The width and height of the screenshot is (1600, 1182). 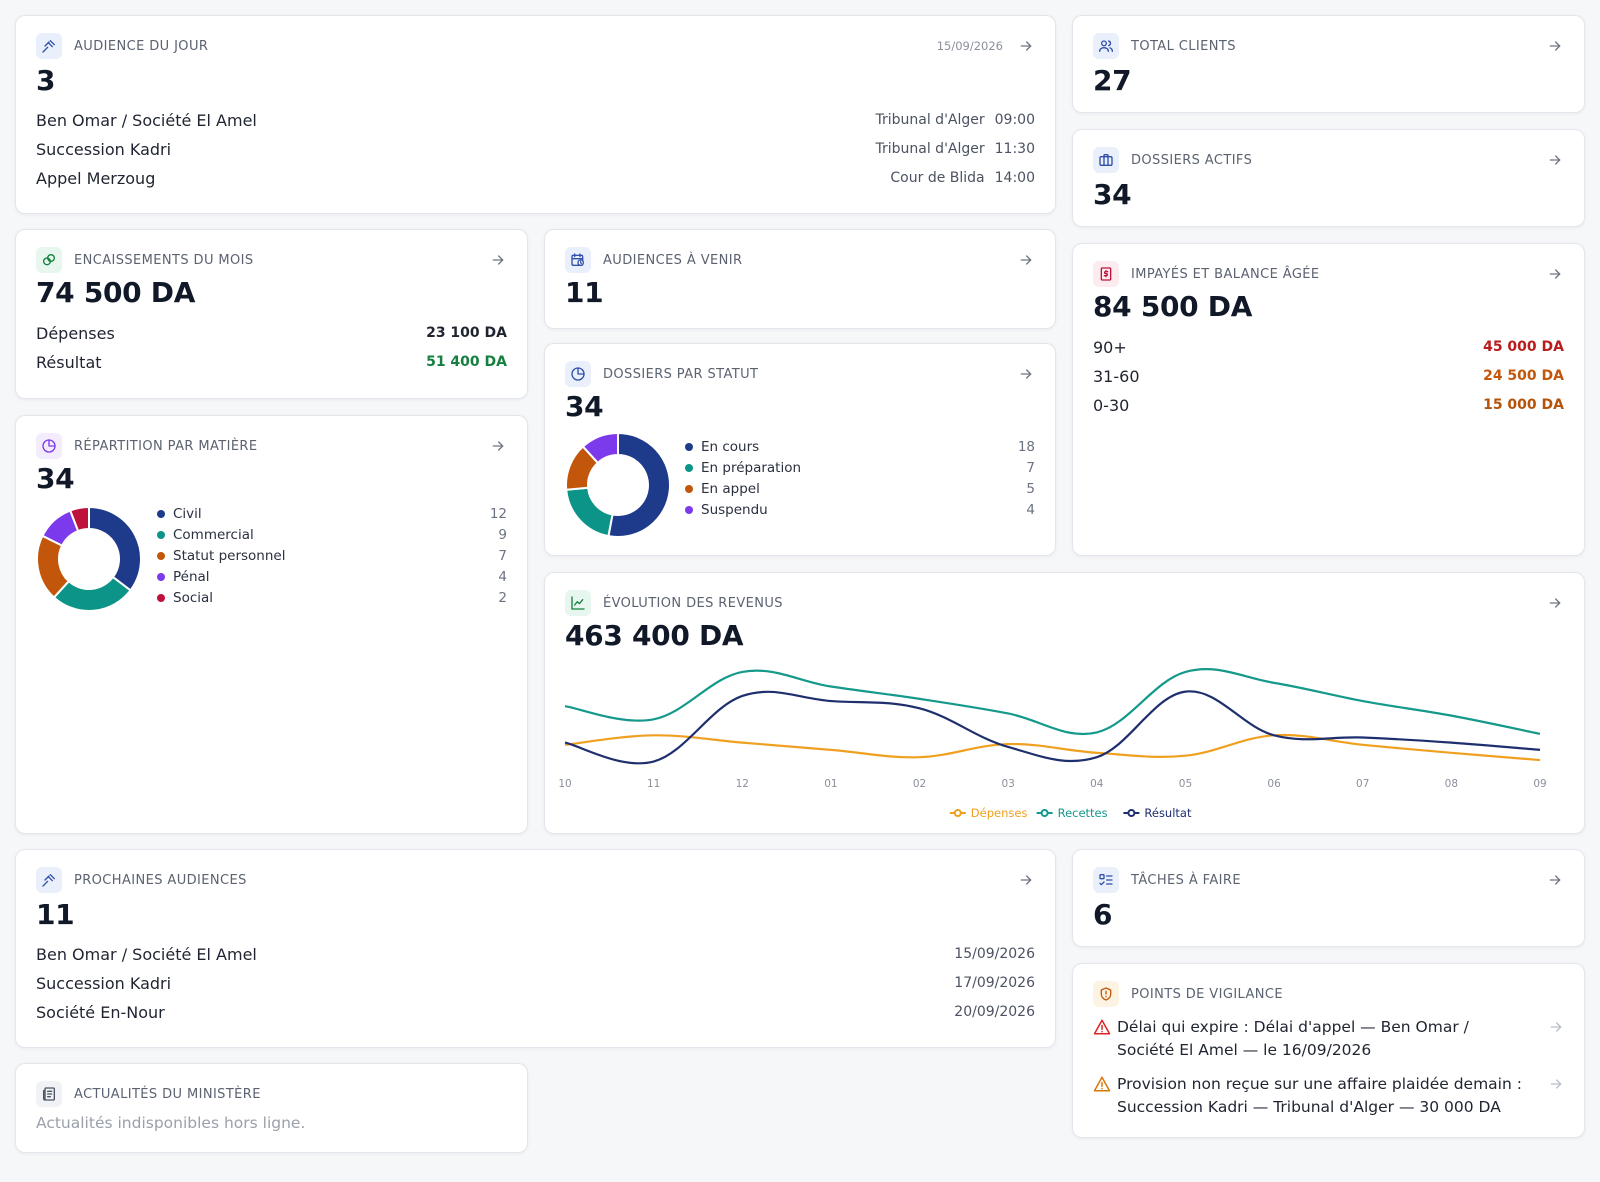 I want to click on checklist-icon, so click(x=1106, y=880).